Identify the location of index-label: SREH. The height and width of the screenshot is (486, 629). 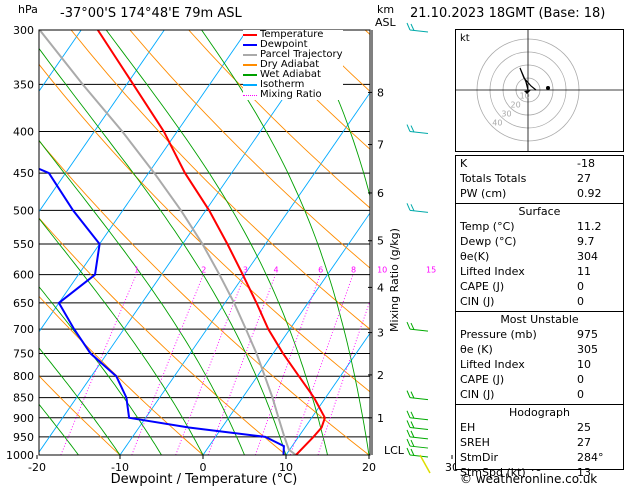
(475, 442).